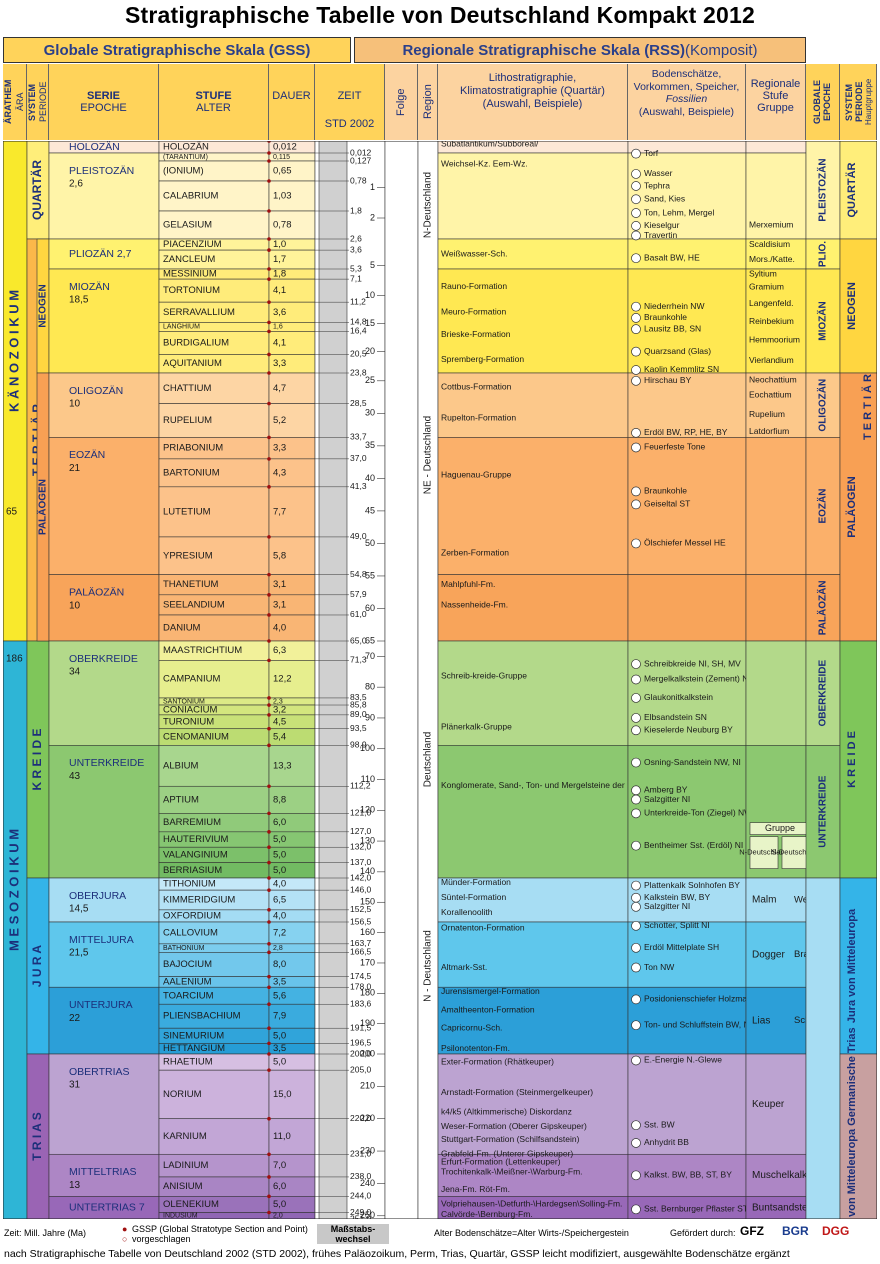  I want to click on stage-duration: 0,115, so click(281, 157).